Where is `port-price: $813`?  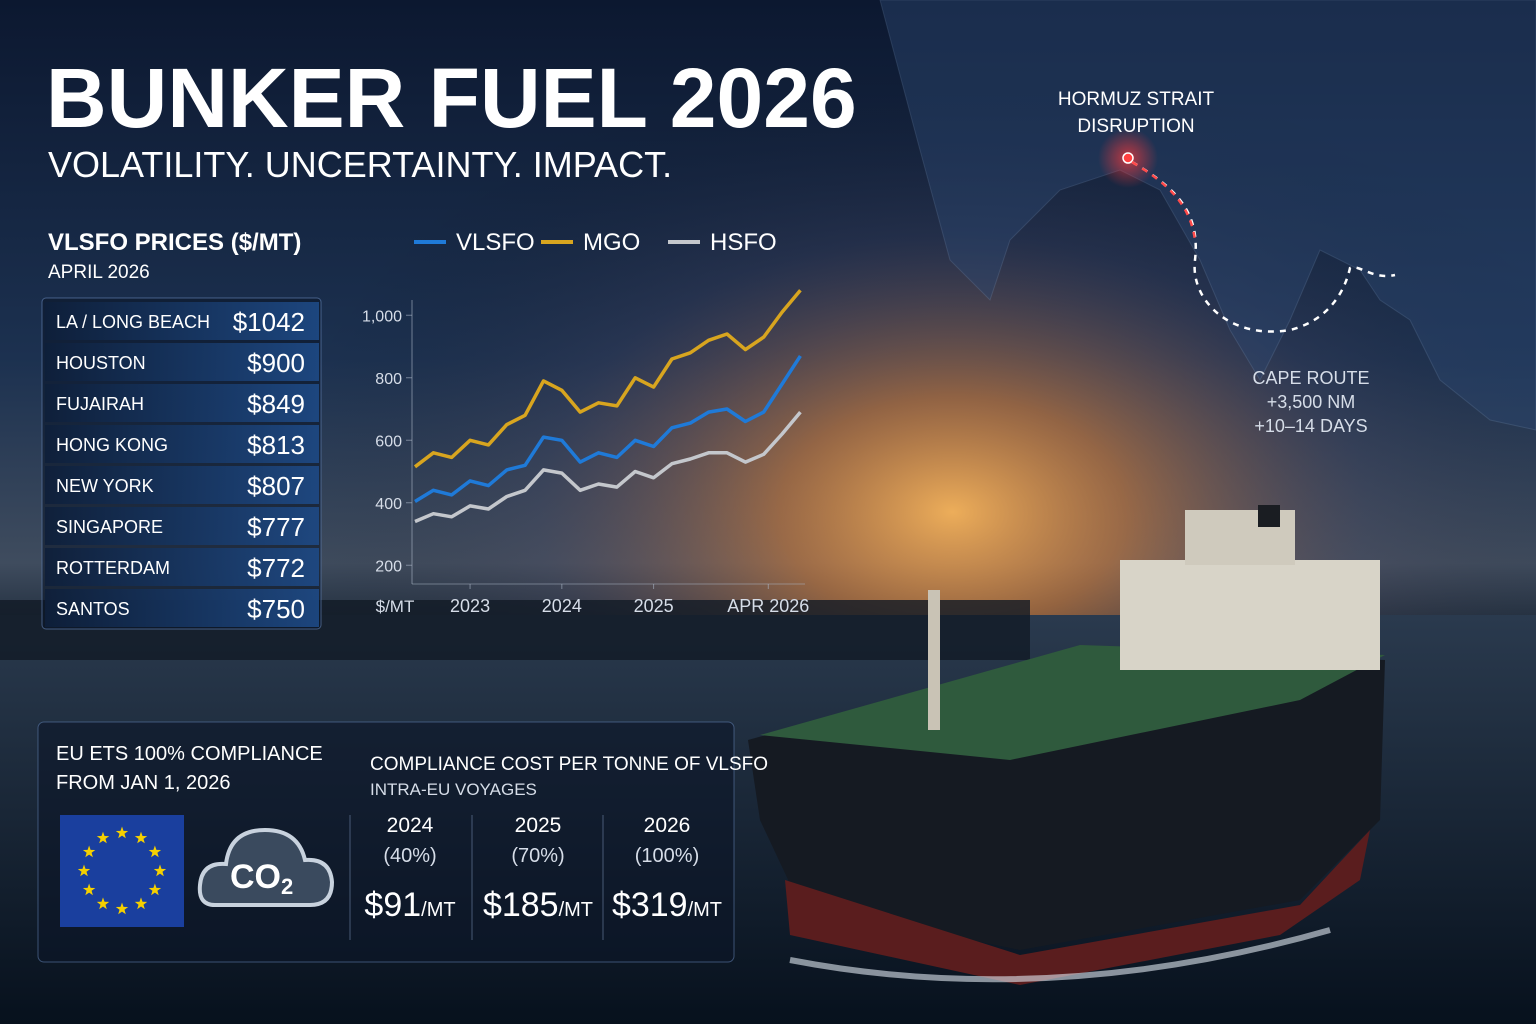 port-price: $813 is located at coordinates (276, 445).